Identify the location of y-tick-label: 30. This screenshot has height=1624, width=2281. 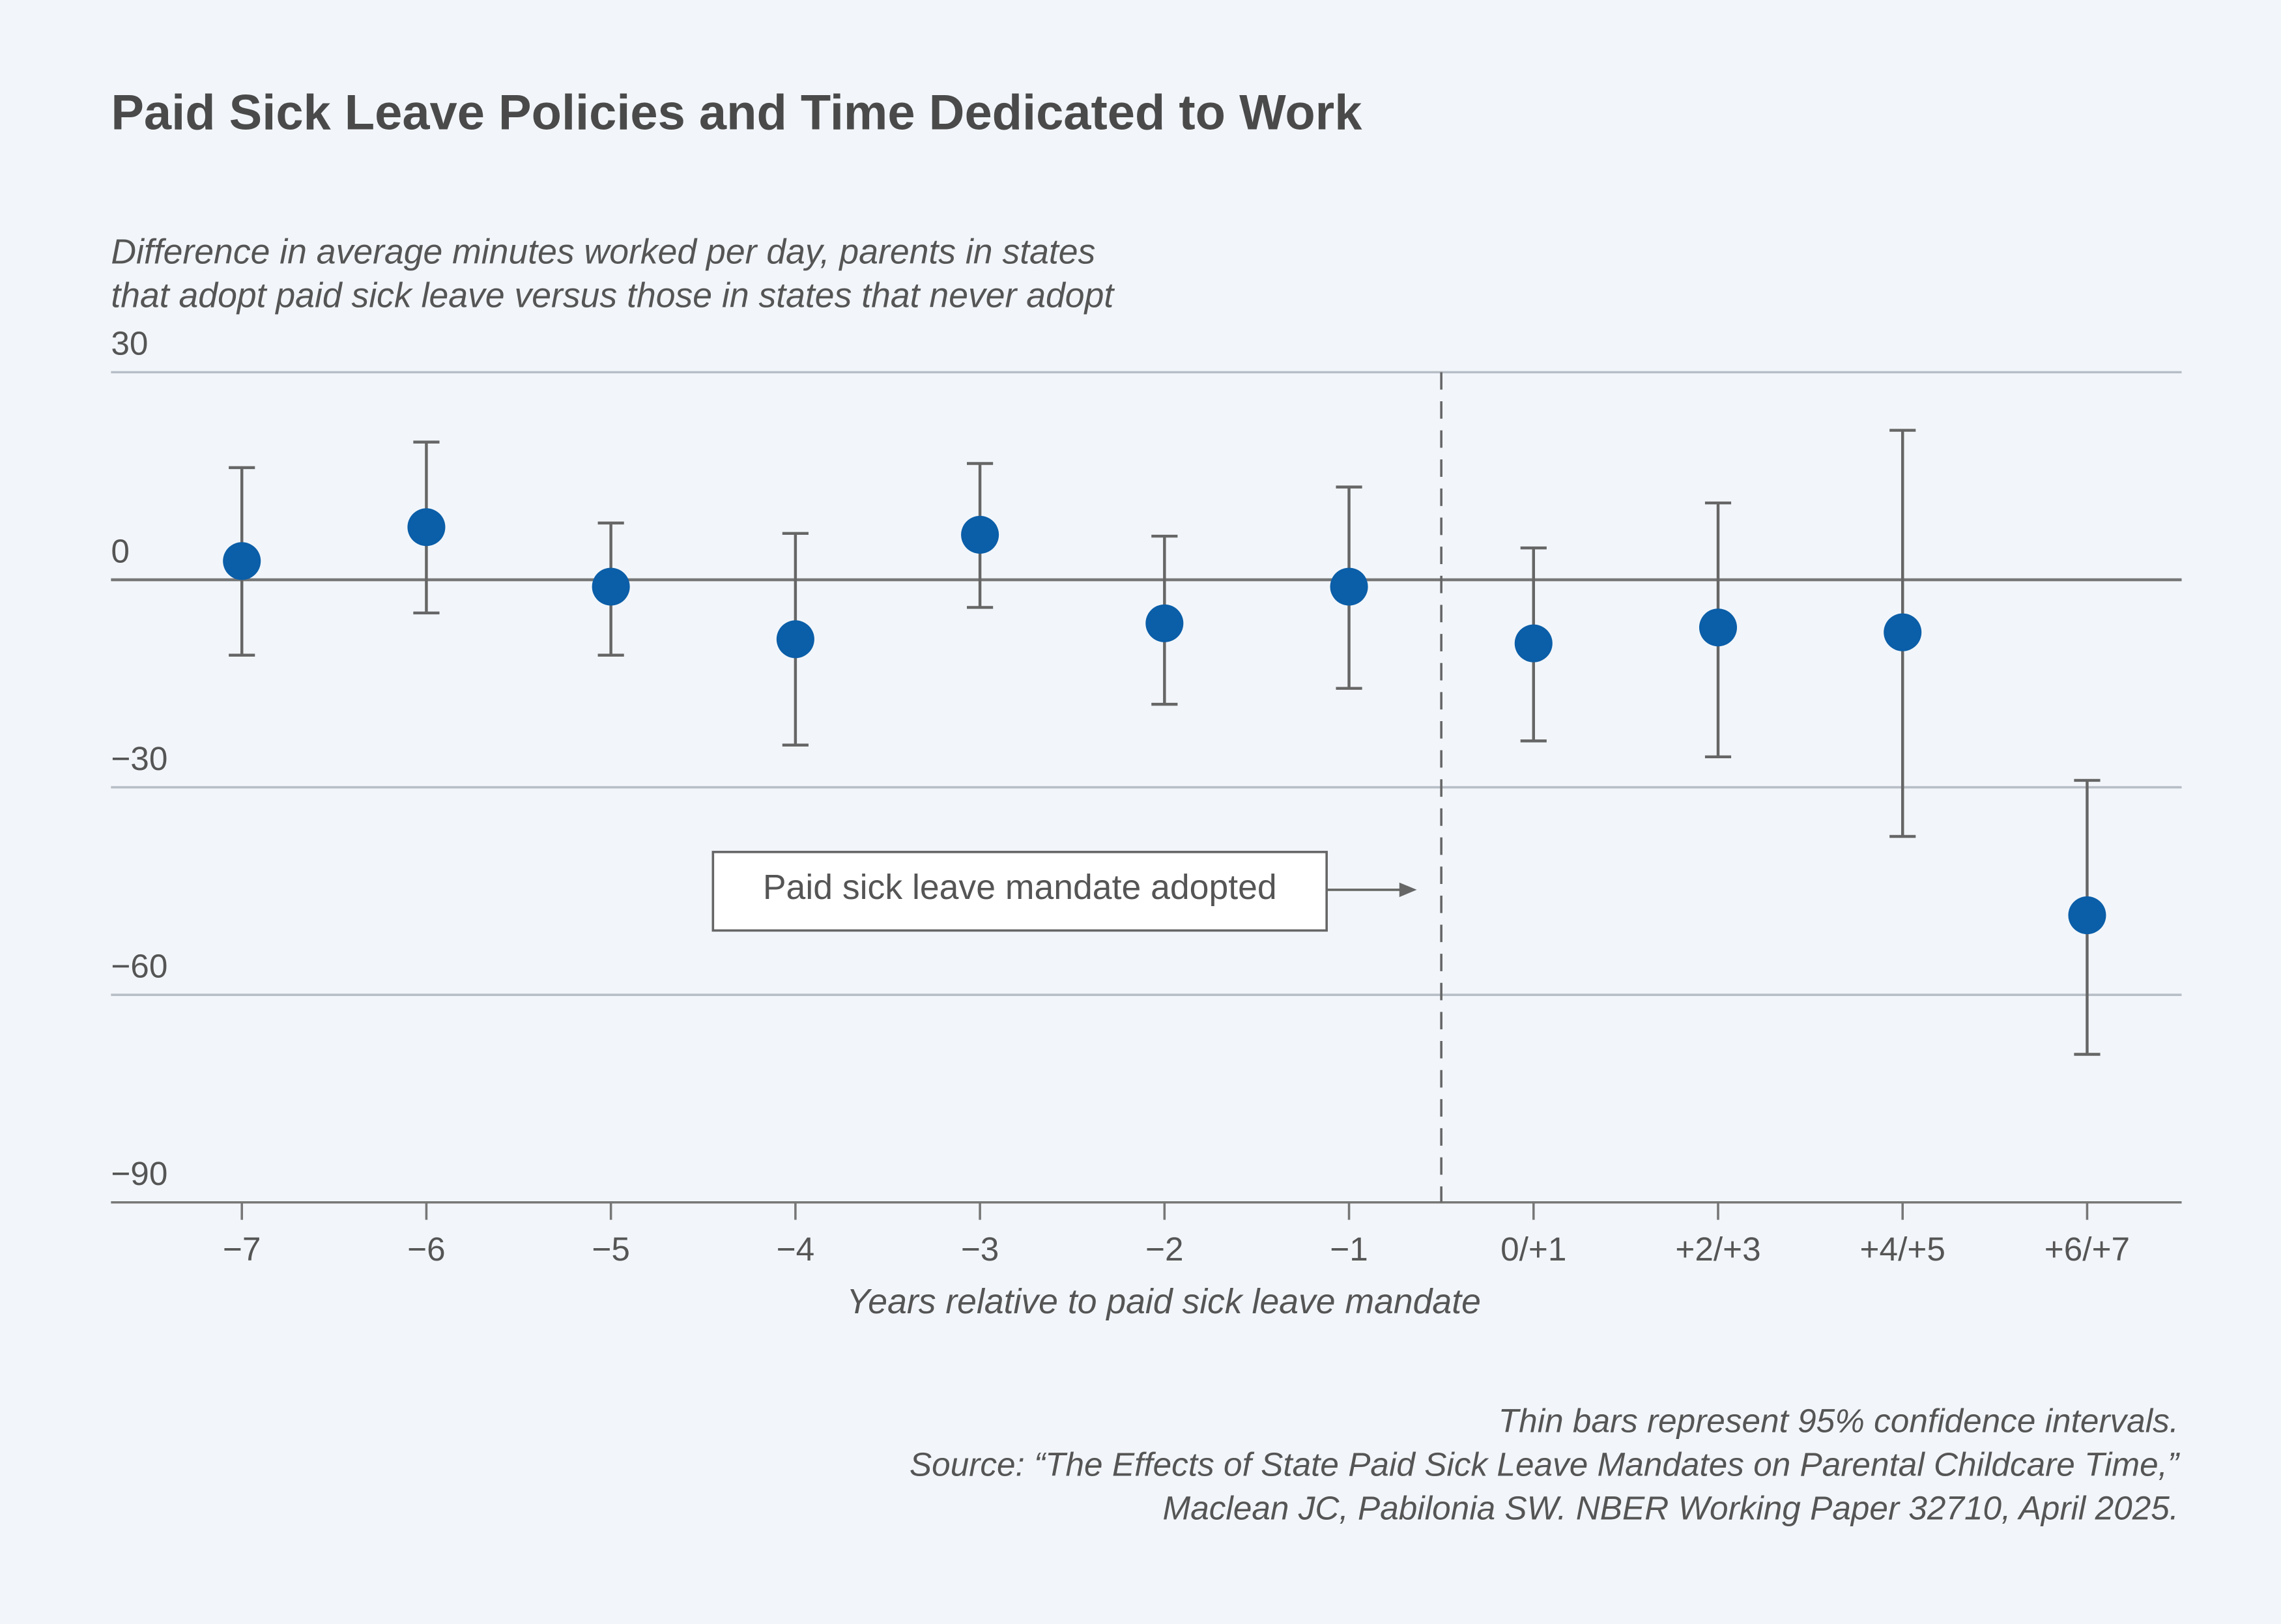
(129, 343).